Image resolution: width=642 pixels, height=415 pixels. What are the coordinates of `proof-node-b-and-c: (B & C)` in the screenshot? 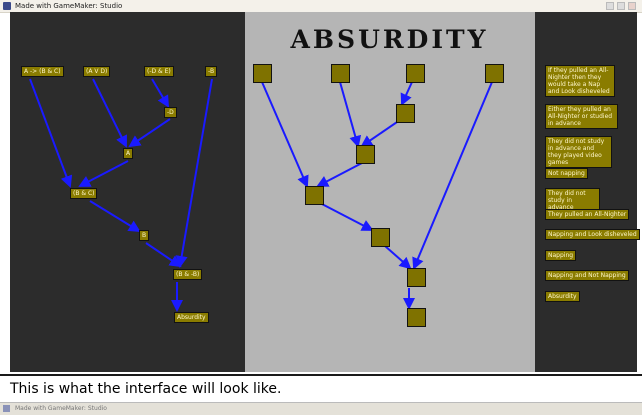 It's located at (84, 193).